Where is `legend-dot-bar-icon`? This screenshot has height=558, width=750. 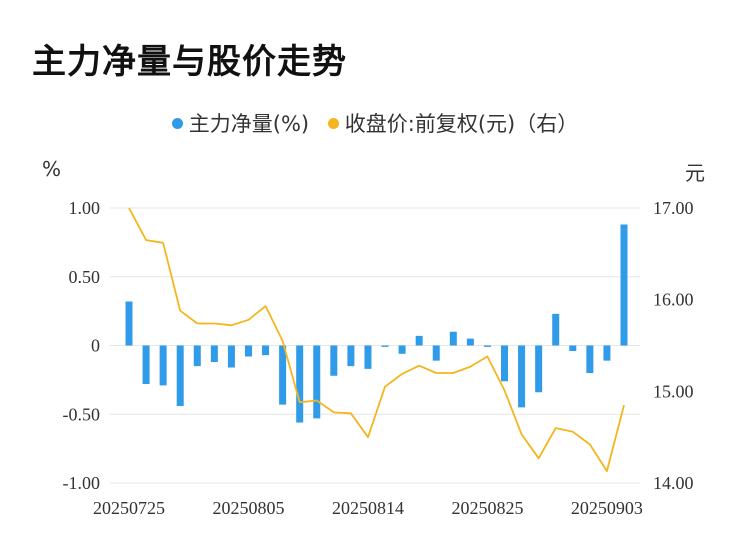
legend-dot-bar-icon is located at coordinates (177, 123).